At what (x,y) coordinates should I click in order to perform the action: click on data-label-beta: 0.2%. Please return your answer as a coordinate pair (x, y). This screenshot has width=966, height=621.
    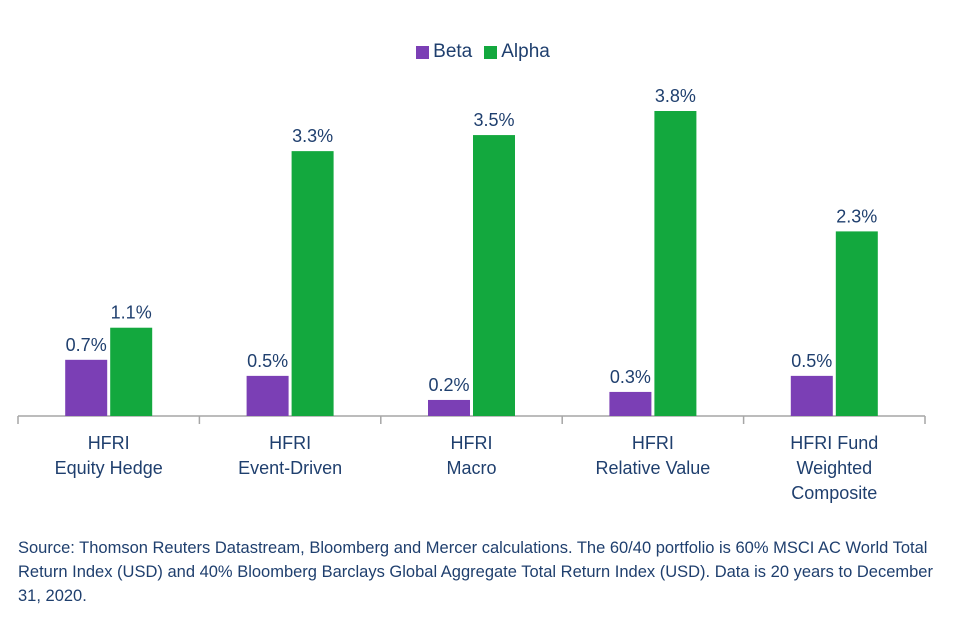
    Looking at the image, I should click on (448, 385).